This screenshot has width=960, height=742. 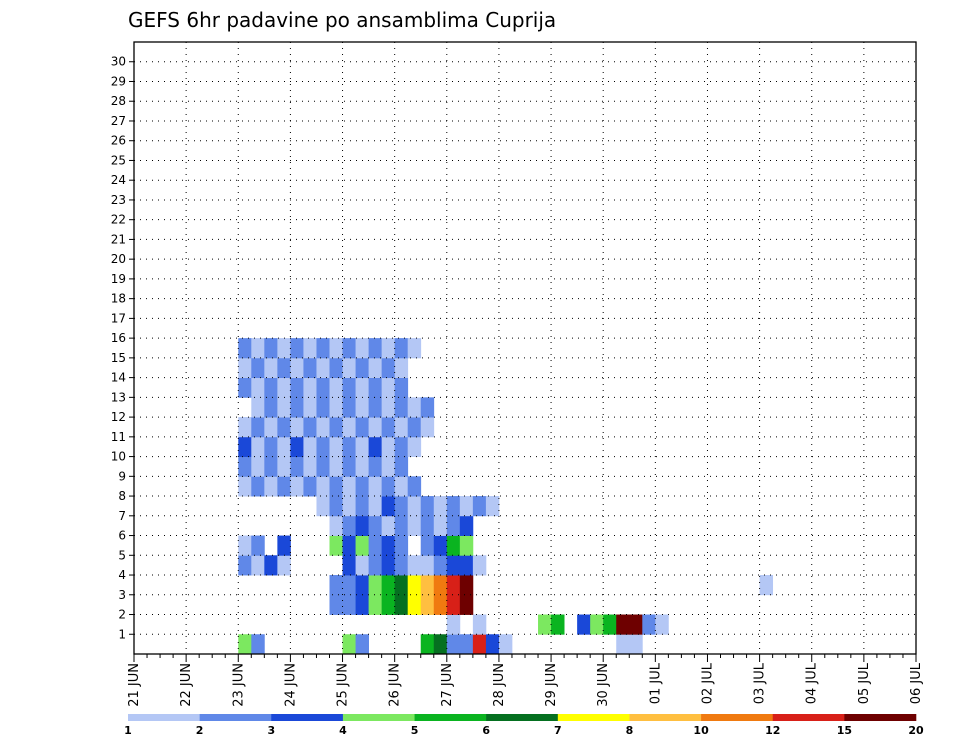 I want to click on x-tick-label: 24 JUN, so click(x=290, y=685).